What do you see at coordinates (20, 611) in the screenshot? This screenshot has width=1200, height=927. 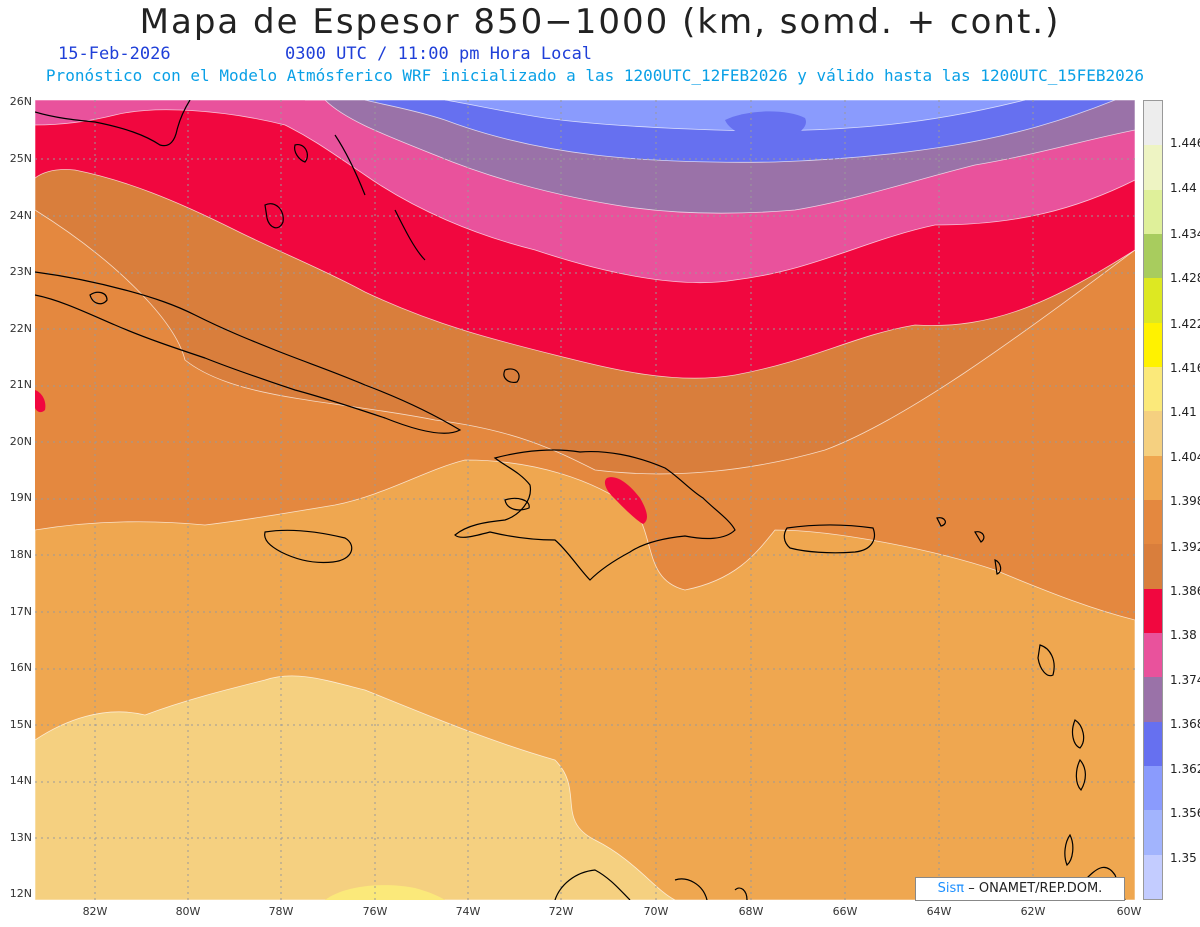 I see `lat-label: 17N` at bounding box center [20, 611].